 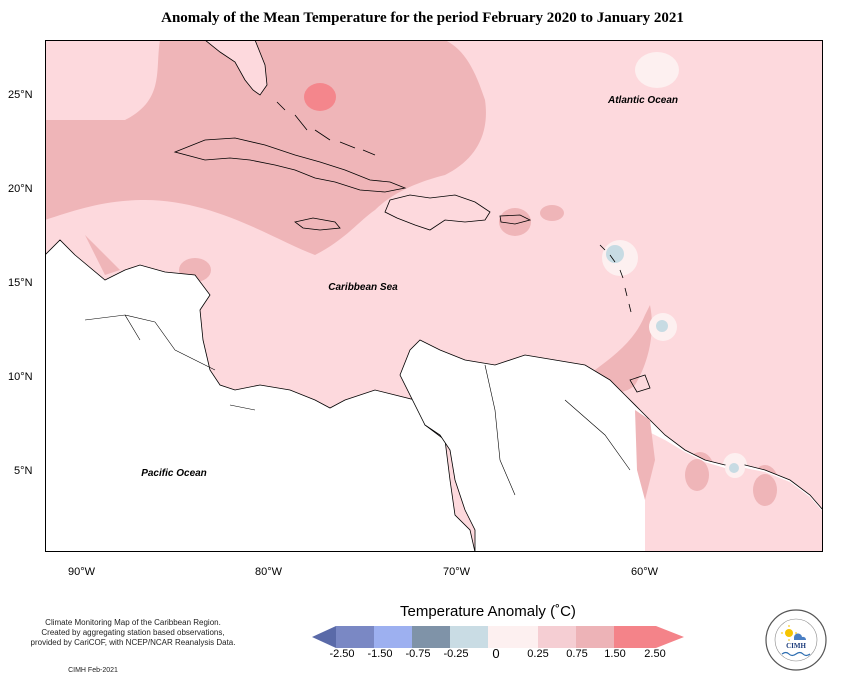 What do you see at coordinates (342, 654) in the screenshot?
I see `legend-tick-0: -2.50` at bounding box center [342, 654].